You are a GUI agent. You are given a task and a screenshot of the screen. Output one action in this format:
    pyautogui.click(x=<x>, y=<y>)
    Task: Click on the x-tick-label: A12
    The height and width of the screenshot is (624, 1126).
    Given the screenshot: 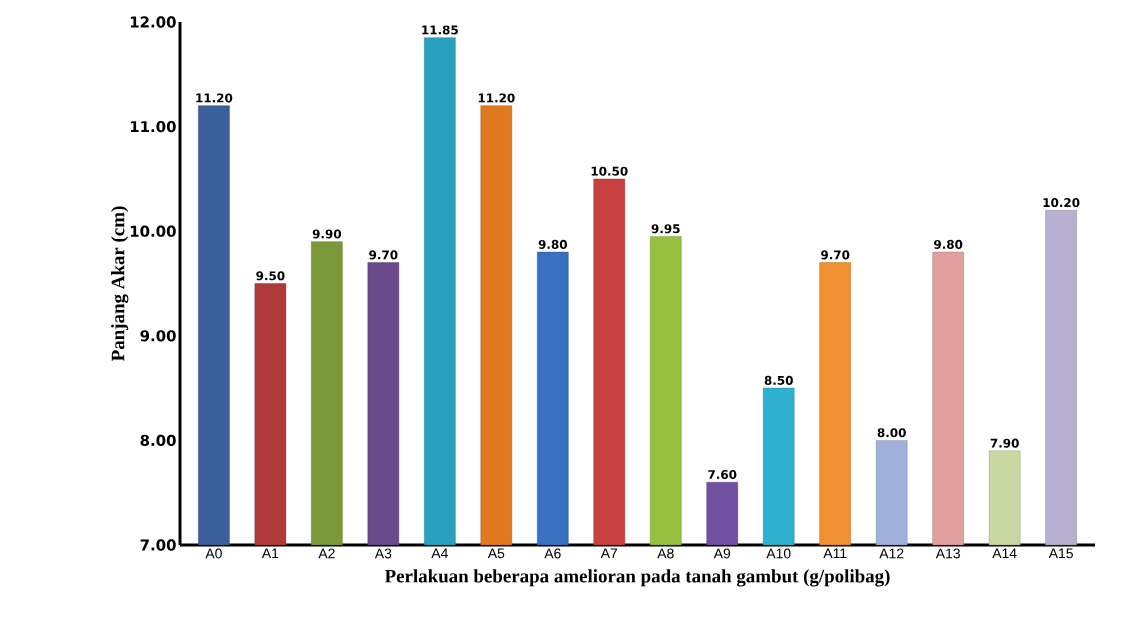 What is the action you would take?
    pyautogui.click(x=891, y=553)
    